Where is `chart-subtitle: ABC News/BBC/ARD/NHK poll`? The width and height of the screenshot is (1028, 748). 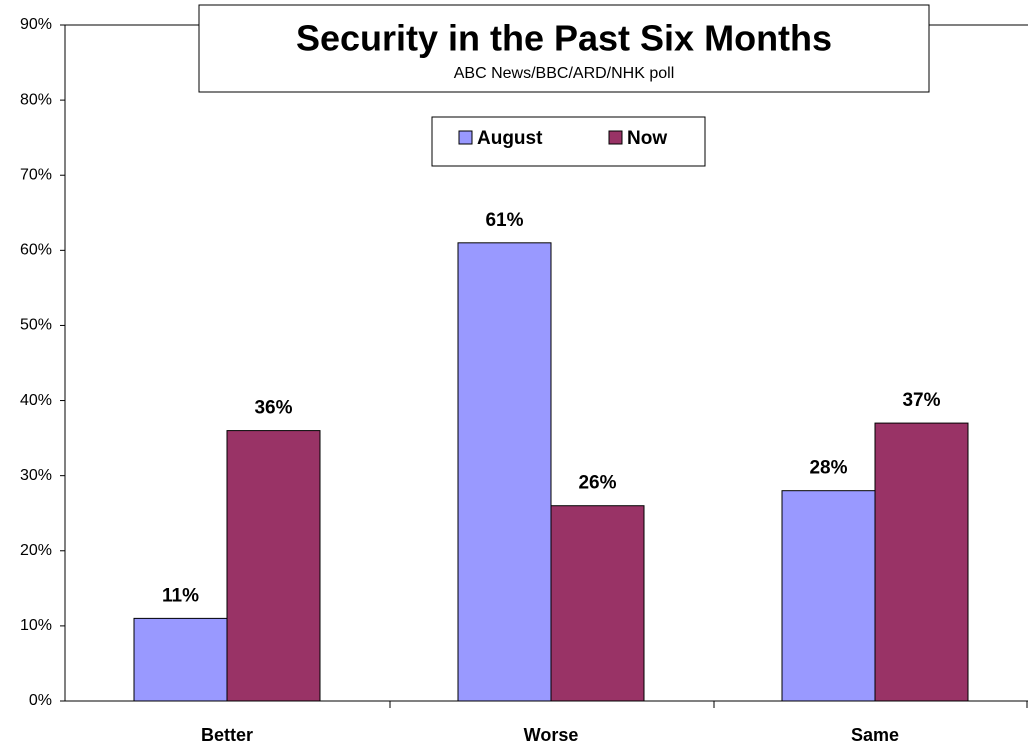
chart-subtitle: ABC News/BBC/ARD/NHK poll is located at coordinates (564, 73).